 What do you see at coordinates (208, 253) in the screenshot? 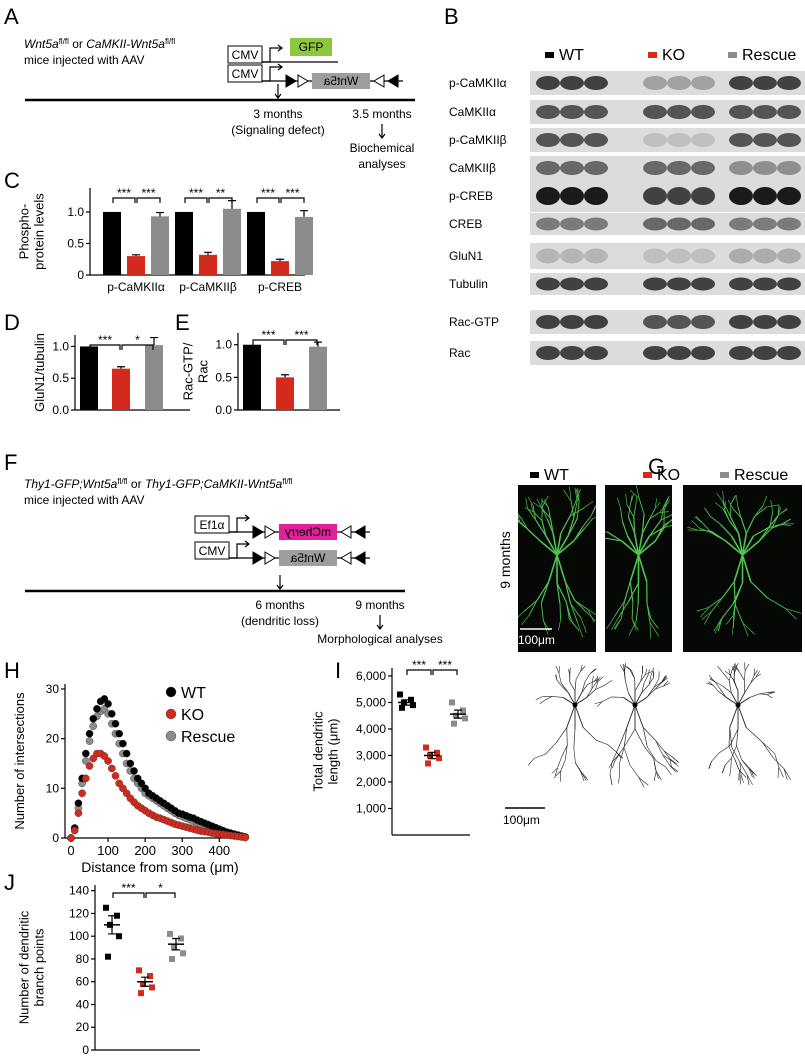
I see `error-bar` at bounding box center [208, 253].